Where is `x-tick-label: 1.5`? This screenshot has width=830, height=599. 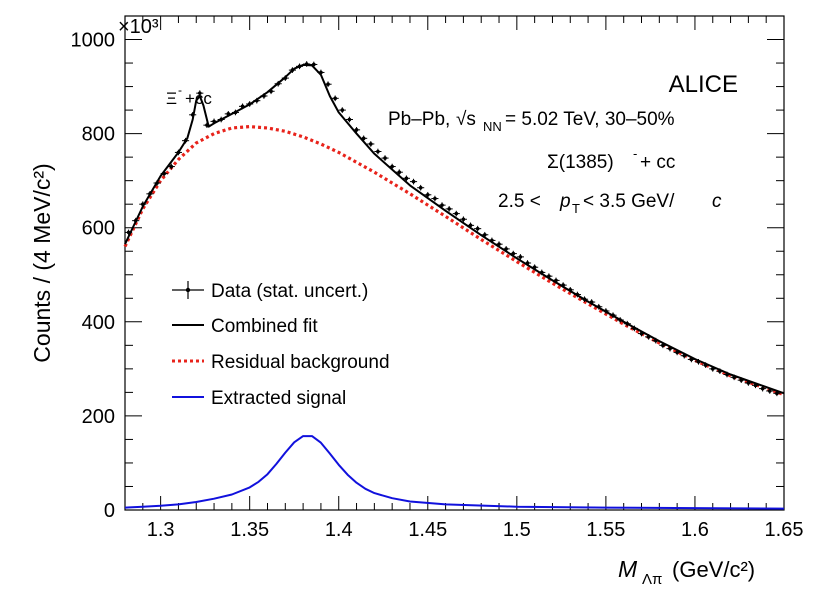
x-tick-label: 1.5 is located at coordinates (517, 530).